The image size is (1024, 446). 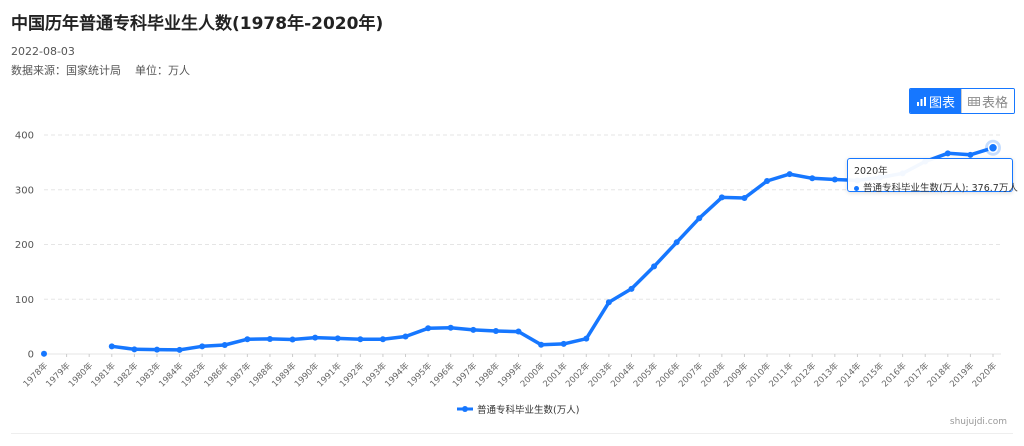 I want to click on chart-tooltip: 2020年 普通专科毕业生数(万人): 376.7万人, so click(x=932, y=176).